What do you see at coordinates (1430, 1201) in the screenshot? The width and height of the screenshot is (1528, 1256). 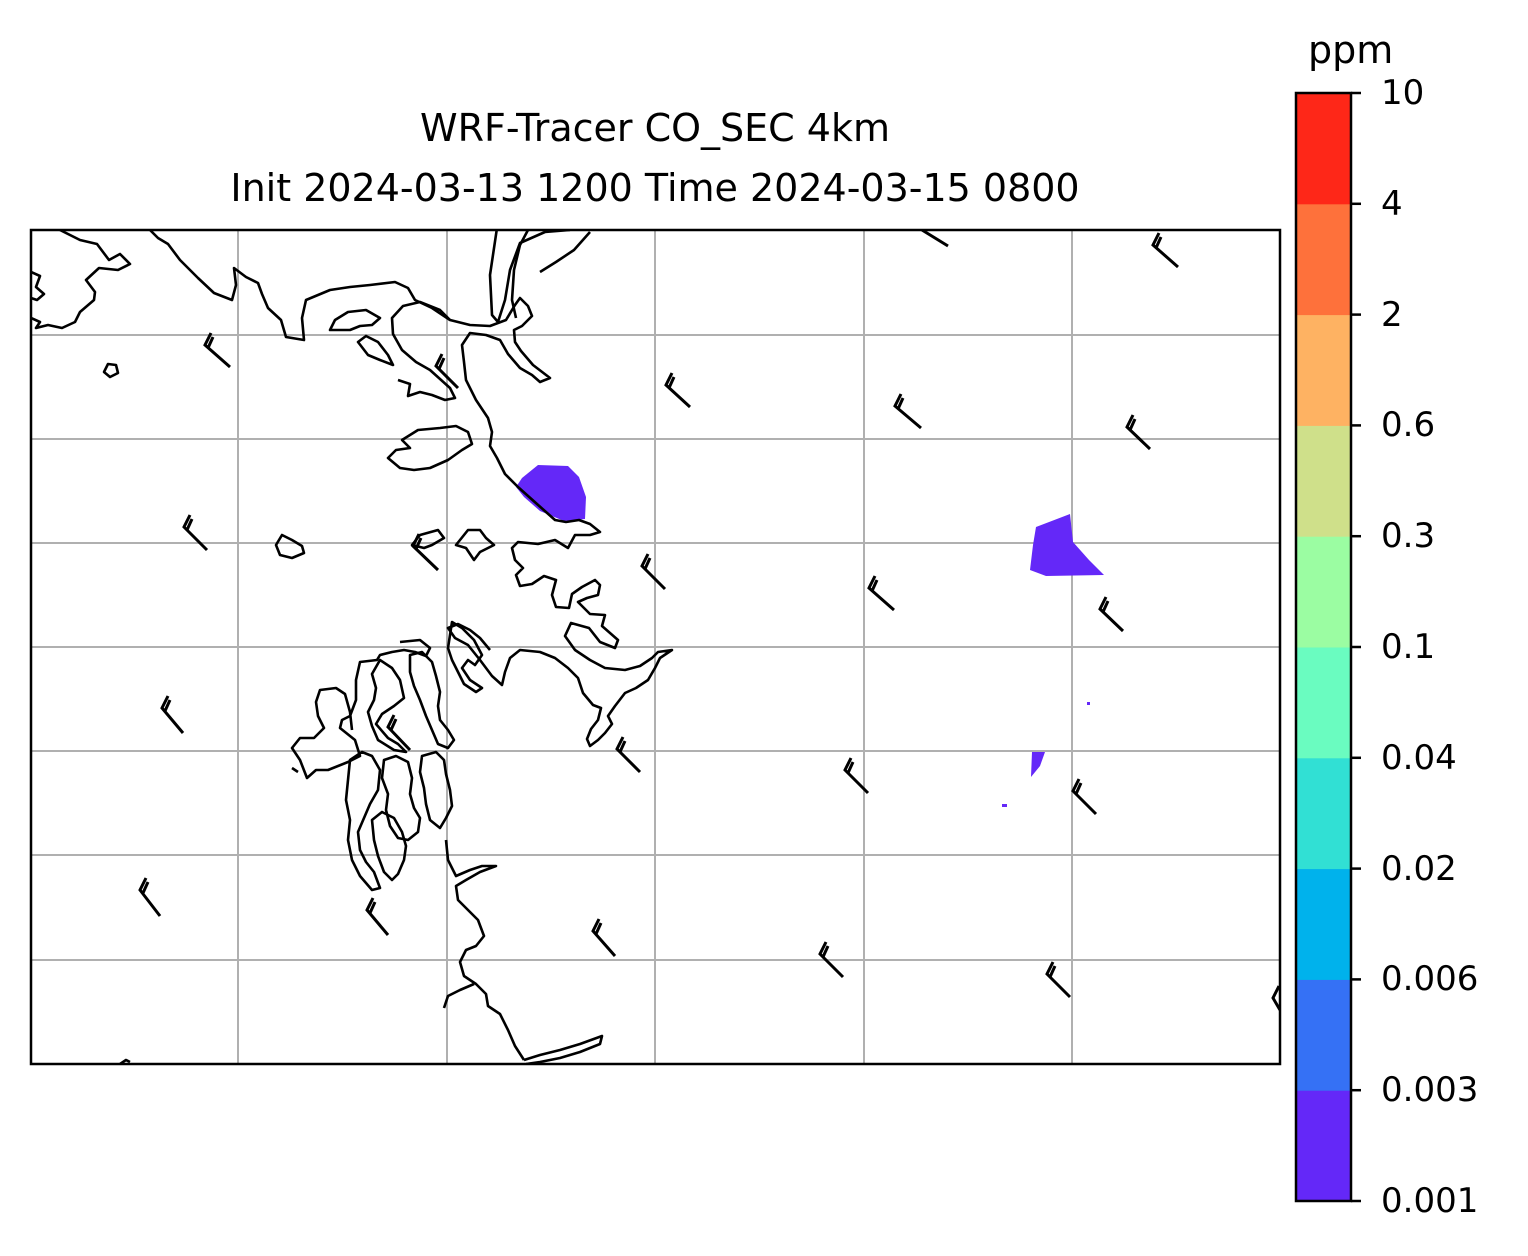 I see `colorbar-tick-label: 0.001` at bounding box center [1430, 1201].